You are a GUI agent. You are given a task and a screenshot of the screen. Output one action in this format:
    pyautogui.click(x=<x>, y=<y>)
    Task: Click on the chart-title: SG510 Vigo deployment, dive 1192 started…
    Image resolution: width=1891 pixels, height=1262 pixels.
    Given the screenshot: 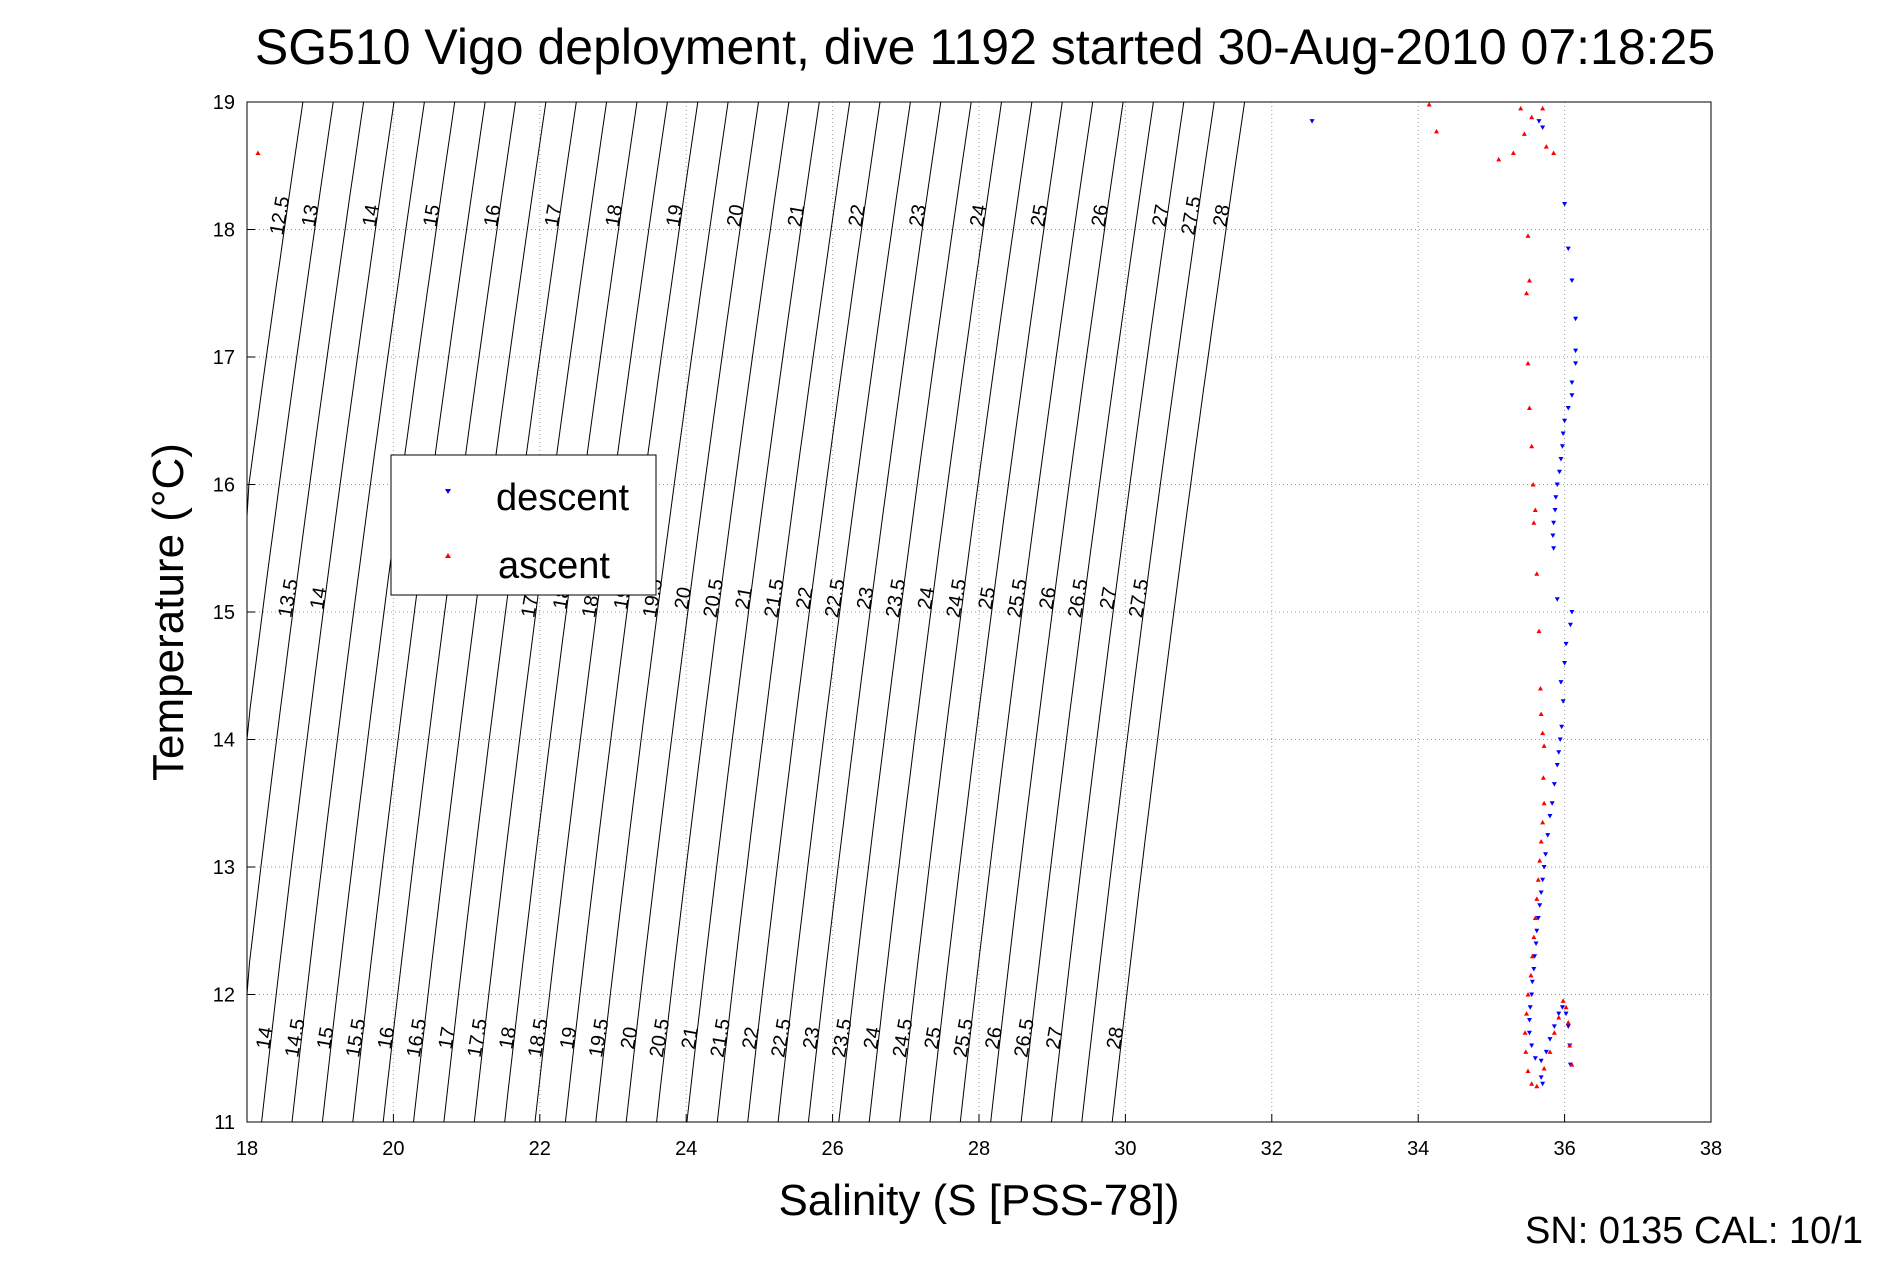 What is the action you would take?
    pyautogui.click(x=985, y=47)
    